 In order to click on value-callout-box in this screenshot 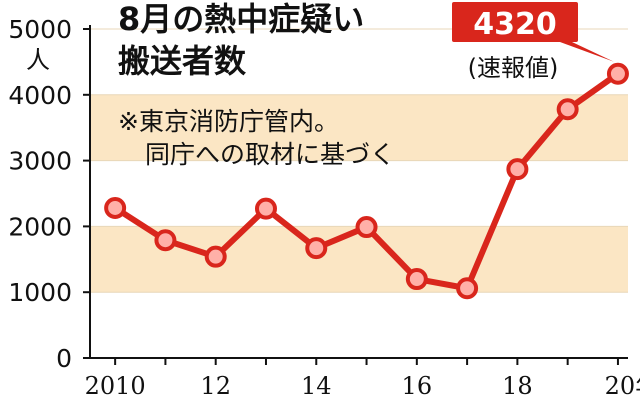, I will do `click(515, 22)`.